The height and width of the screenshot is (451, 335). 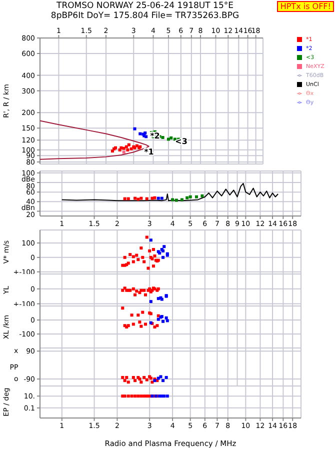 What do you see at coordinates (149, 151) in the screenshot?
I see `annotation: *1` at bounding box center [149, 151].